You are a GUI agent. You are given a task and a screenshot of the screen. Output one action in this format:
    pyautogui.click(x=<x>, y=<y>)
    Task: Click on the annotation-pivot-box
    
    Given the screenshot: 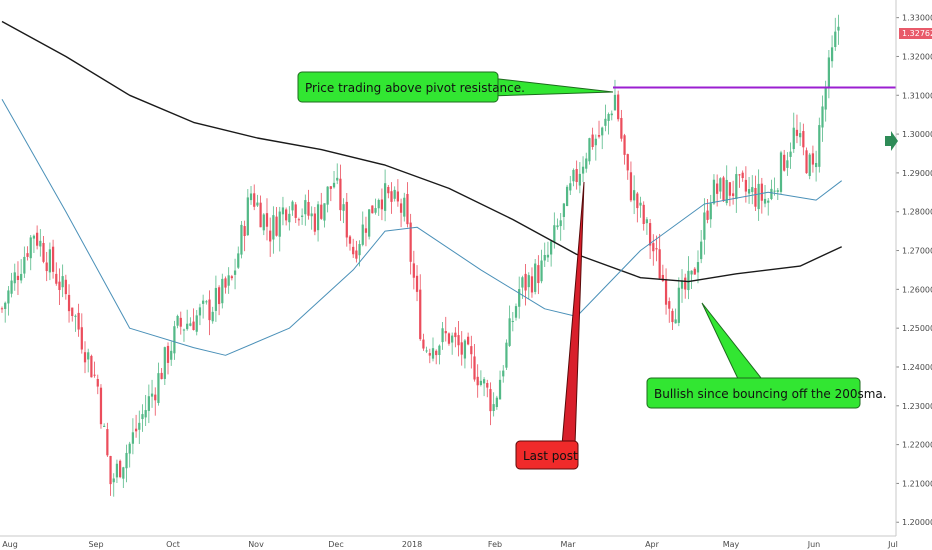 What is the action you would take?
    pyautogui.click(x=398, y=87)
    